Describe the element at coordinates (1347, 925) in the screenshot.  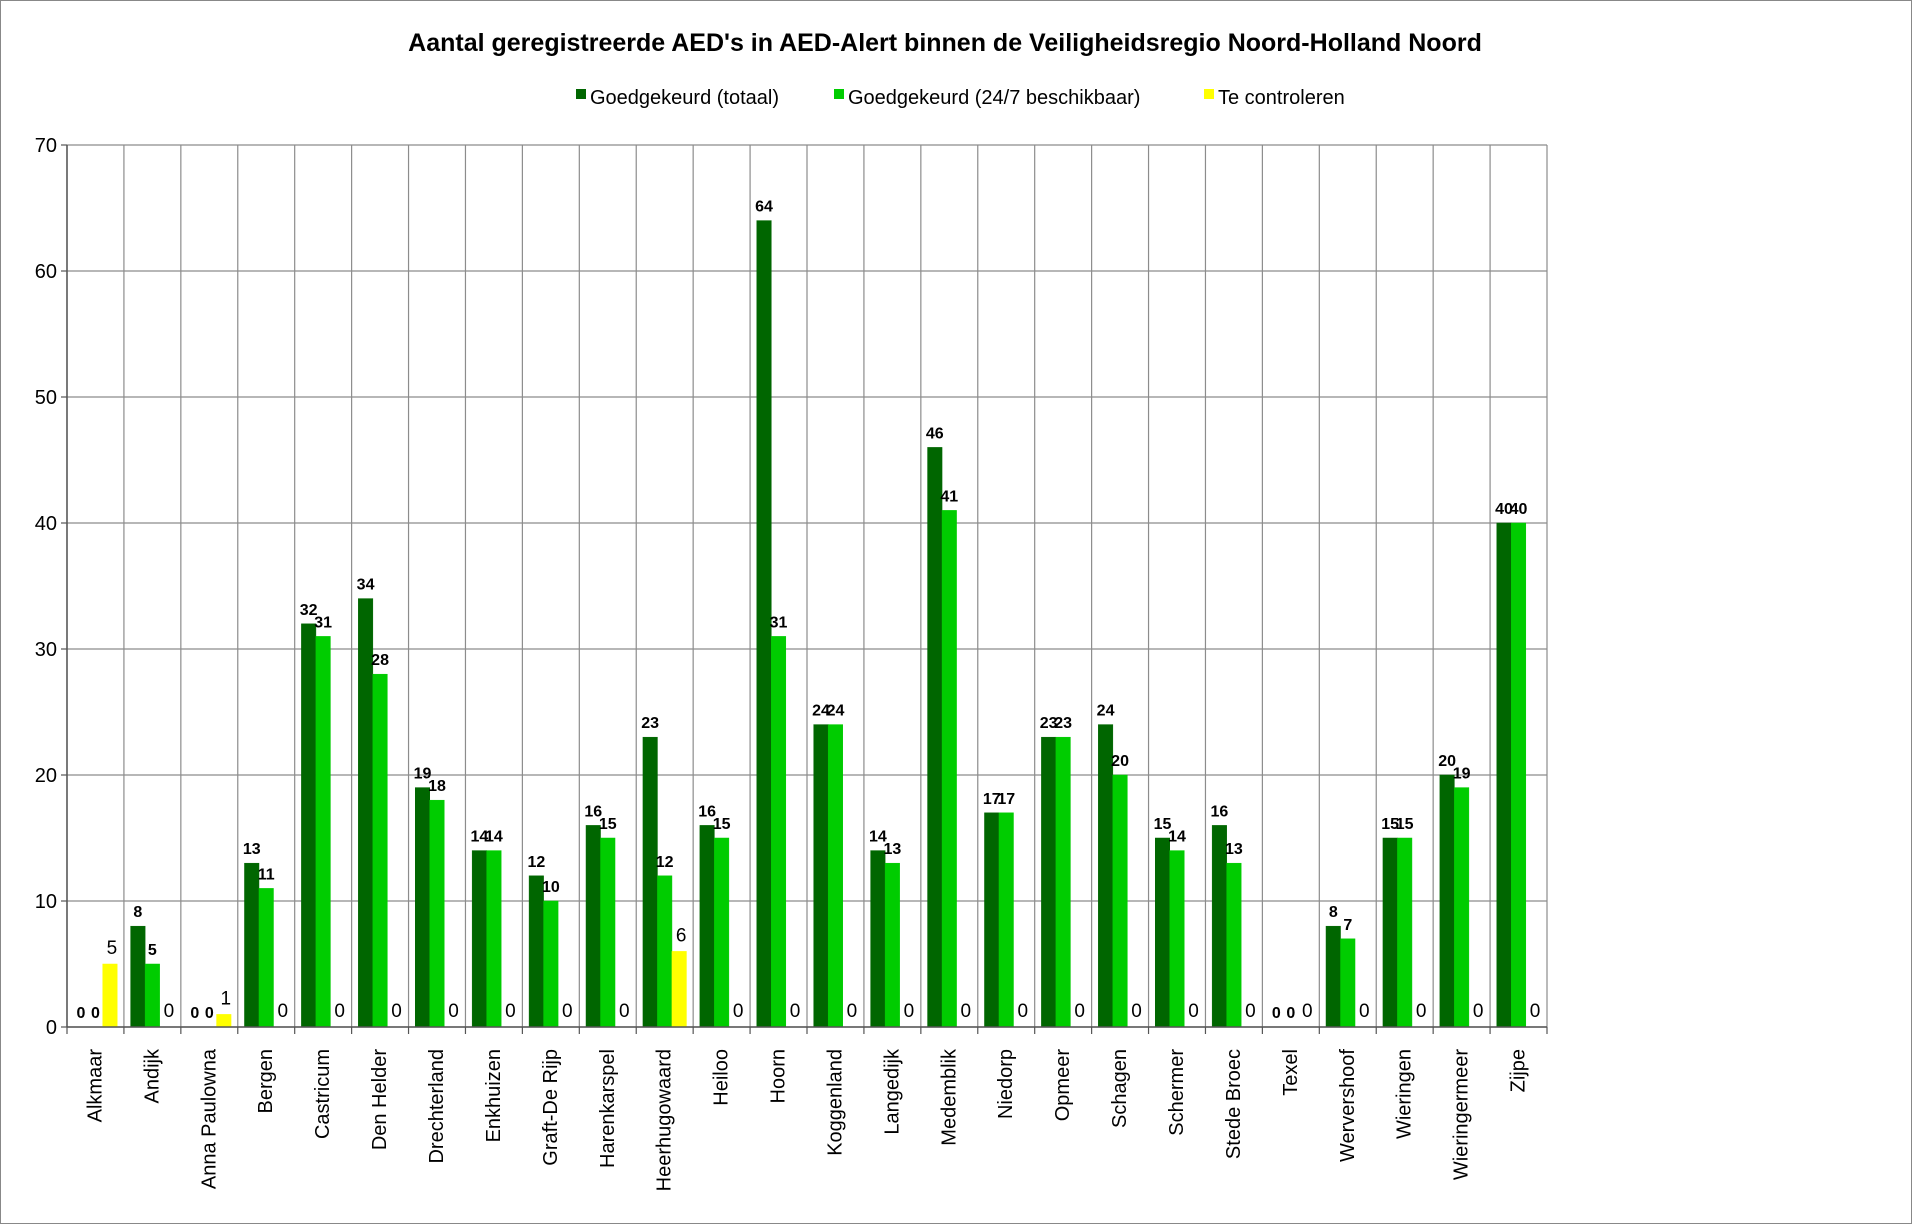
I see `data-label: 7` at that location.